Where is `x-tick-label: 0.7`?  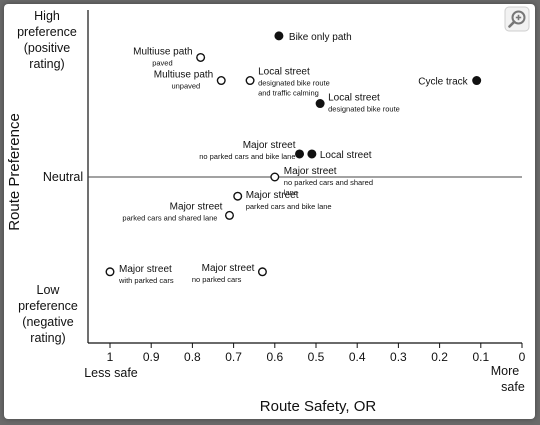
x-tick-label: 0.7 is located at coordinates (233, 357).